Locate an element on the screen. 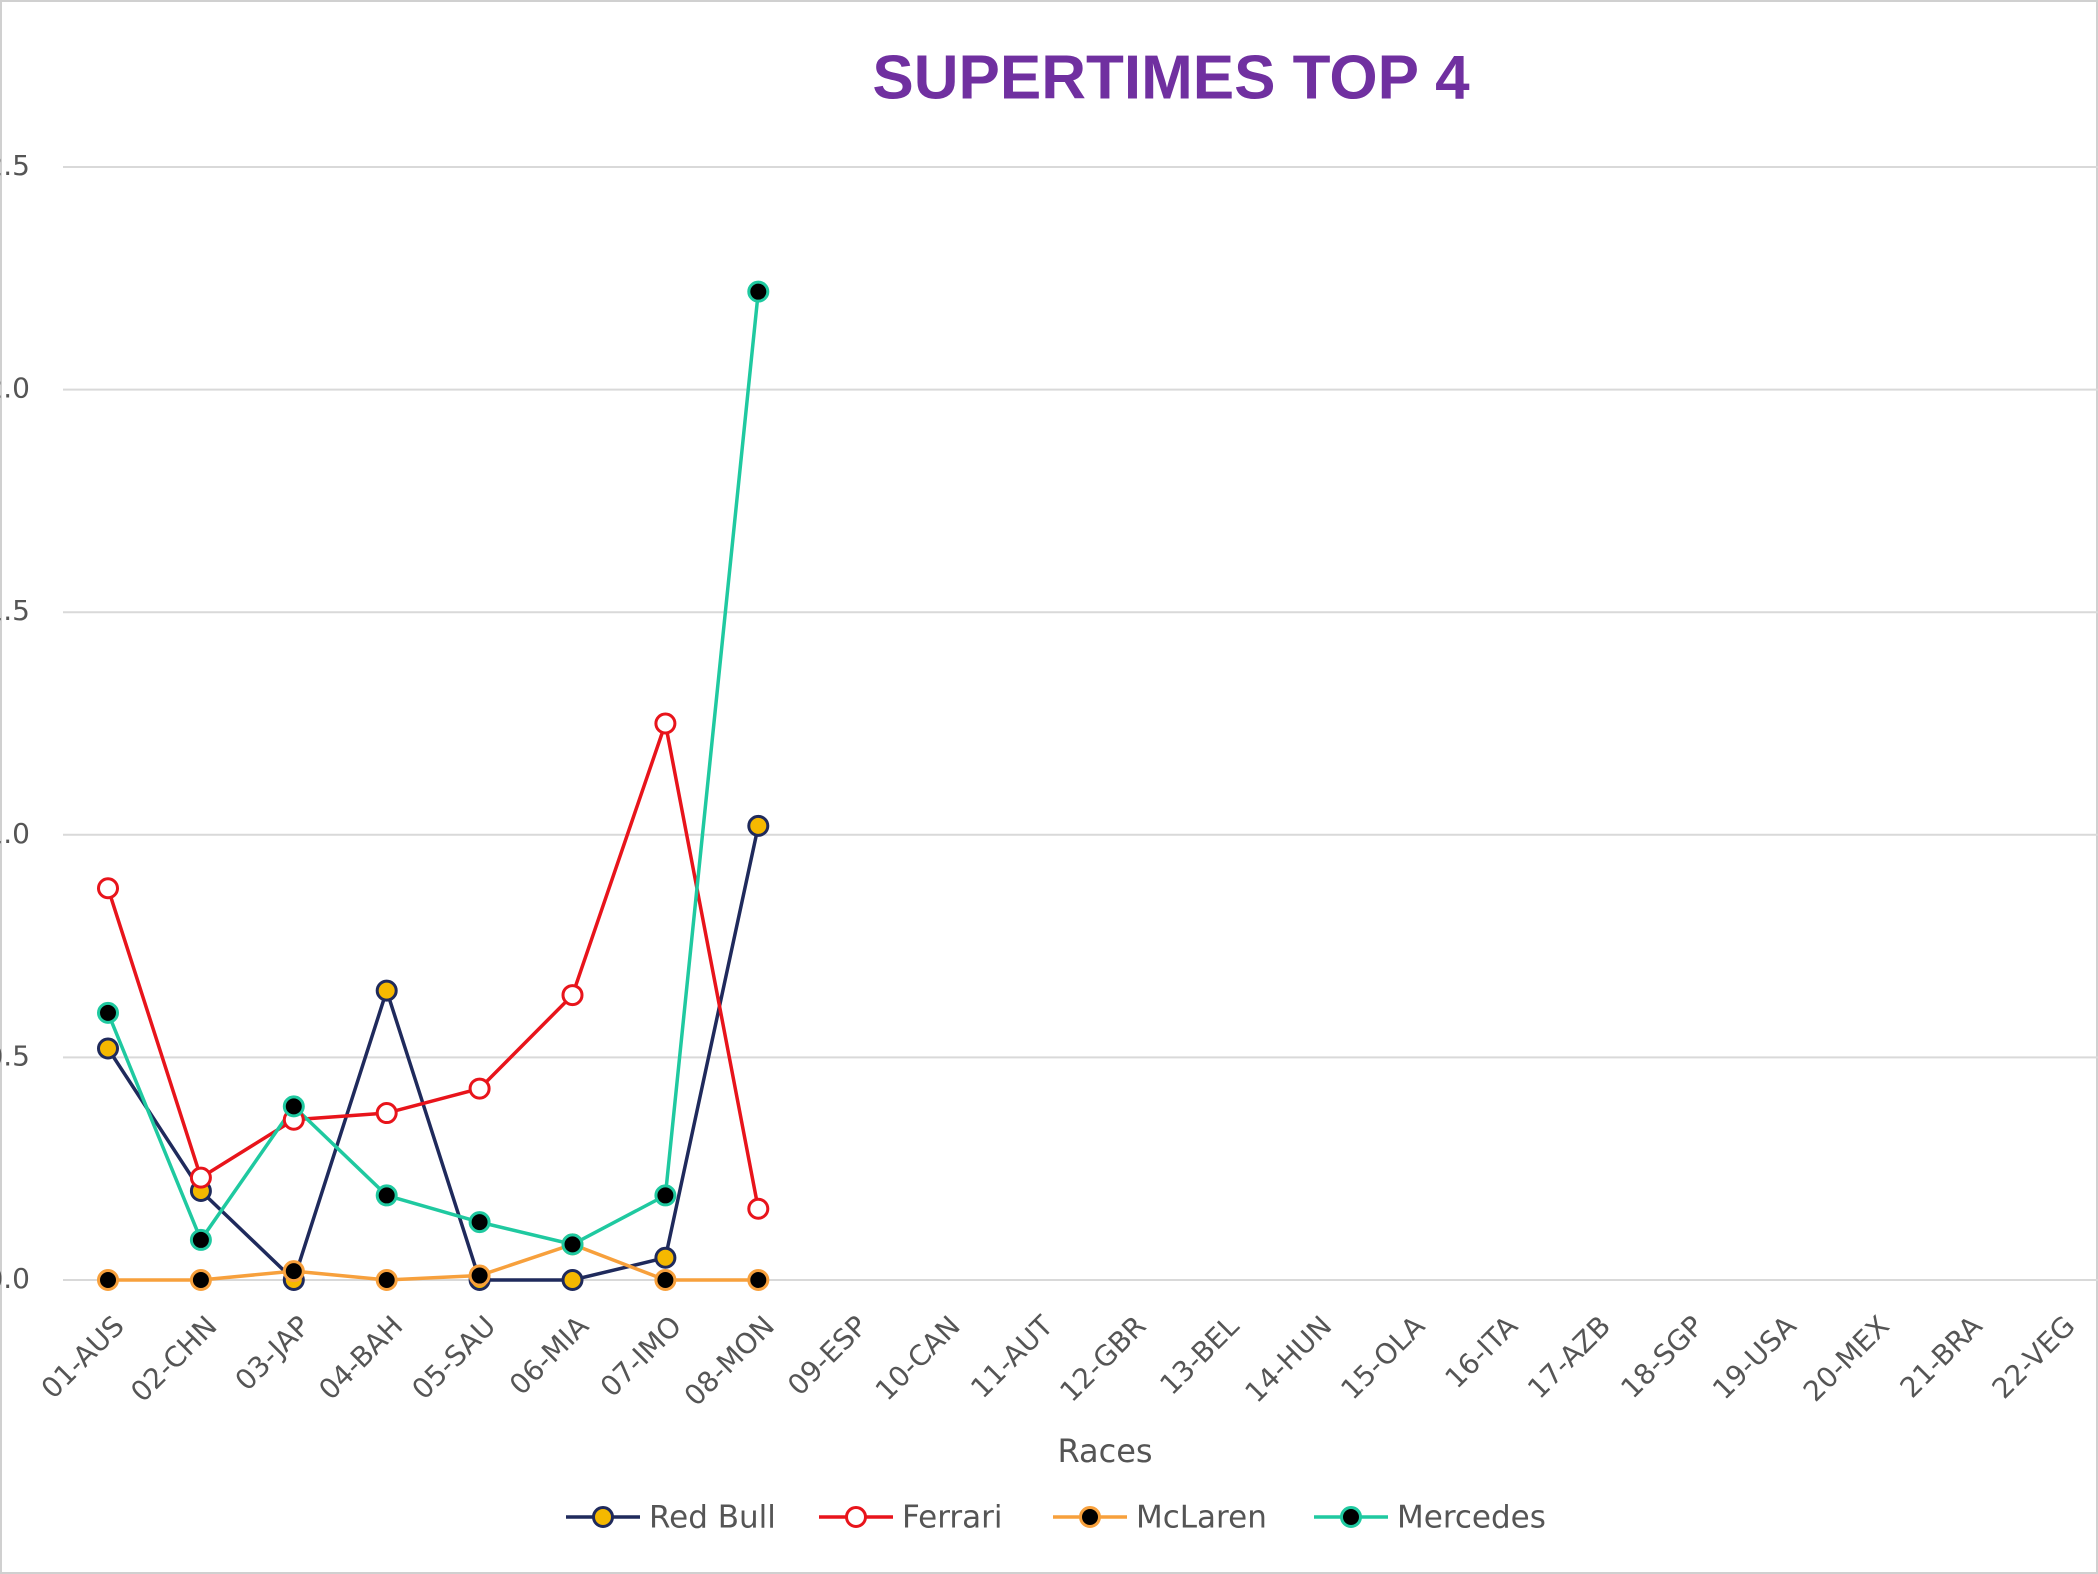  x-tick-label: 11-AUT is located at coordinates (1012, 1357).